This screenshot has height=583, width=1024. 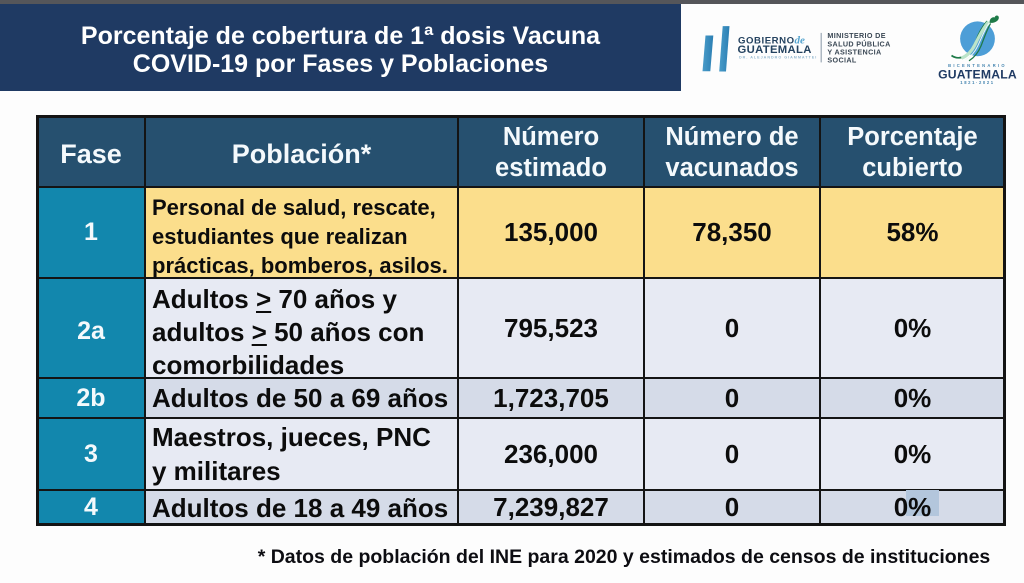 I want to click on svg-text: Y ASISTENCIA, so click(x=854, y=52).